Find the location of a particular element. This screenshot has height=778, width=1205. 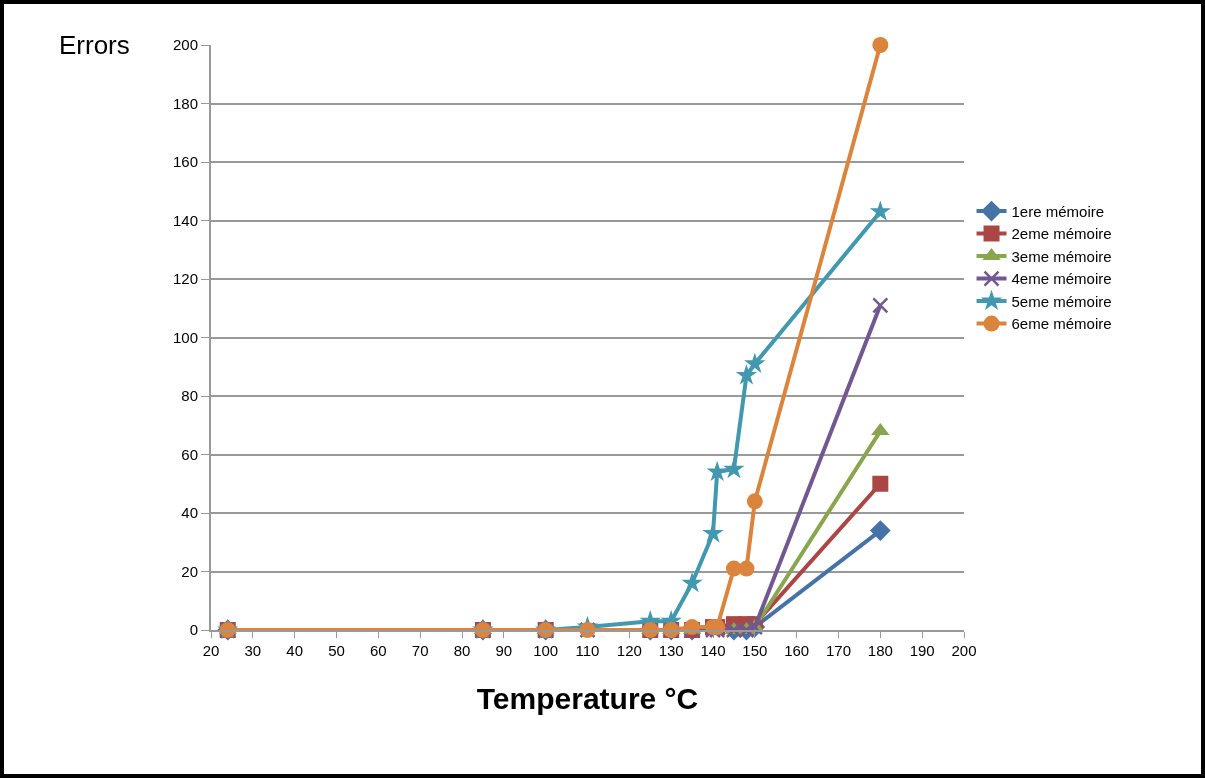

legend-label: 4eme mémoire is located at coordinates (1061, 279).